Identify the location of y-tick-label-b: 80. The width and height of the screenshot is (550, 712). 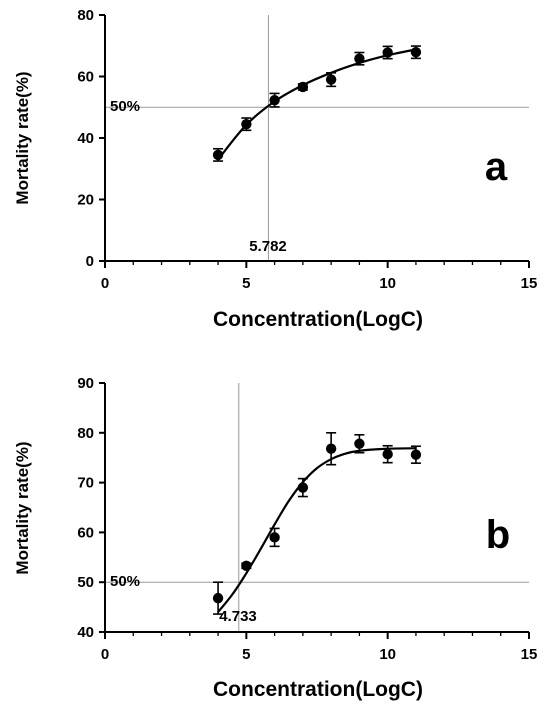
(85, 433).